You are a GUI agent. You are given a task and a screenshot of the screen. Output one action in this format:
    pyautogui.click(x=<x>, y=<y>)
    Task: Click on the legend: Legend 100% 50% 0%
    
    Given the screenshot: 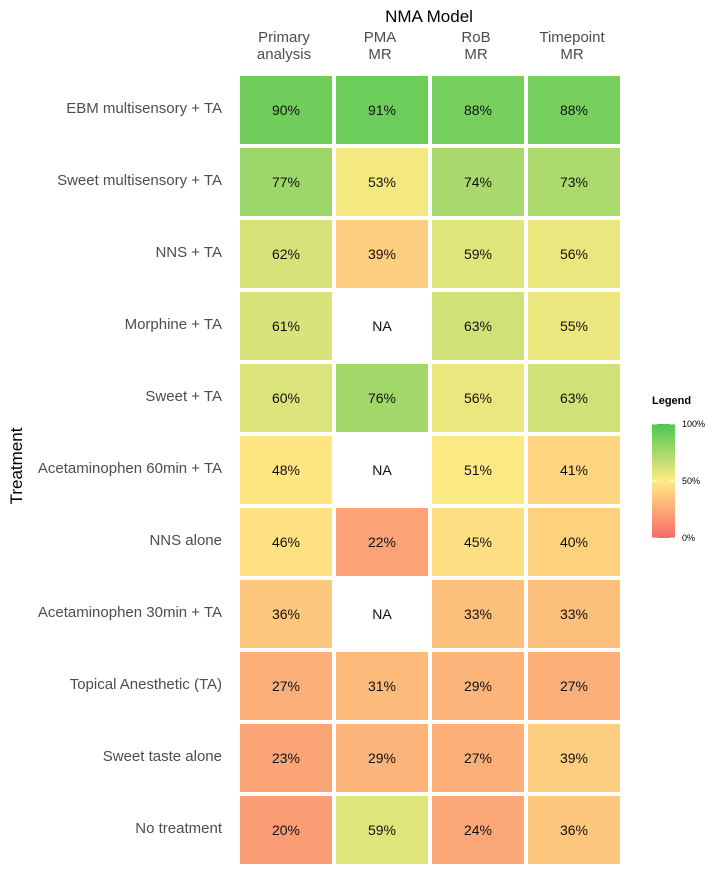 What is the action you would take?
    pyautogui.click(x=678, y=469)
    